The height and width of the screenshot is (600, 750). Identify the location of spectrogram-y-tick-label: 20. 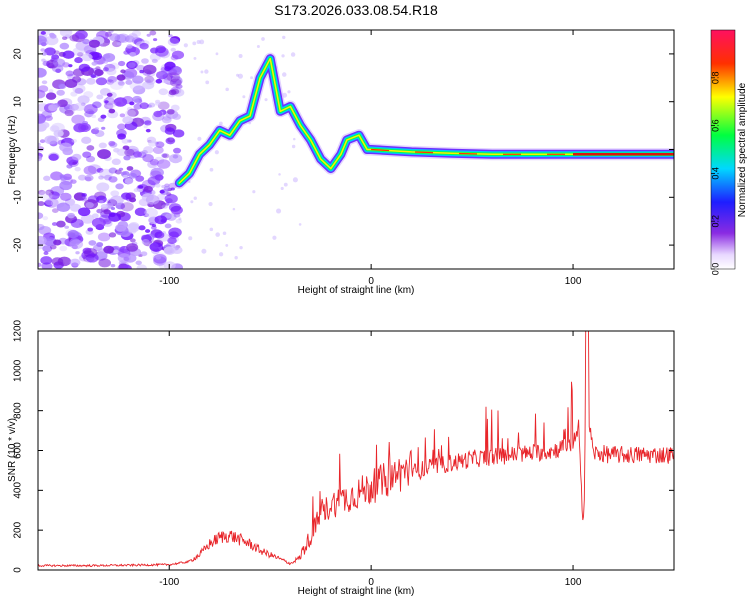
(18, 54).